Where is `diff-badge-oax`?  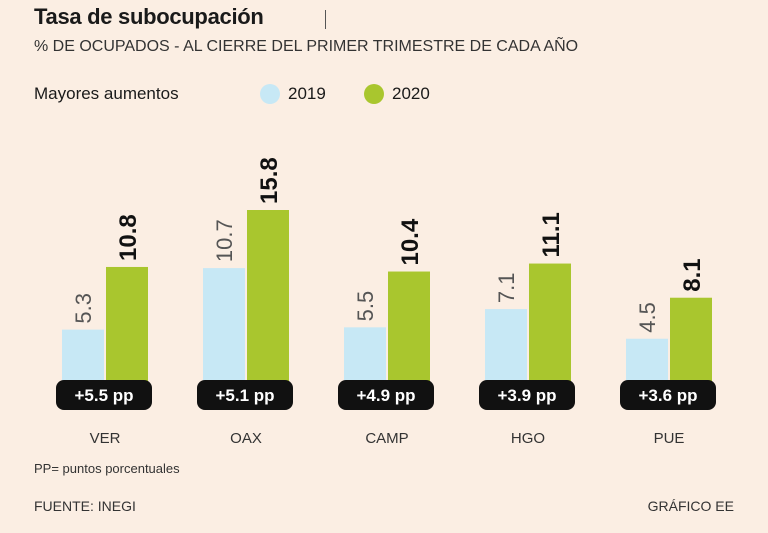
diff-badge-oax is located at coordinates (245, 395).